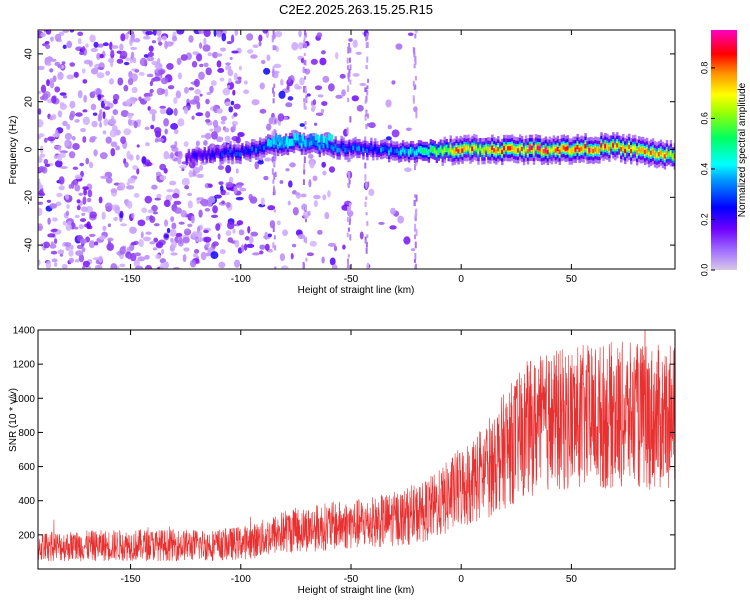 Image resolution: width=750 pixels, height=600 pixels. I want to click on x-tick-label: 0, so click(461, 579).